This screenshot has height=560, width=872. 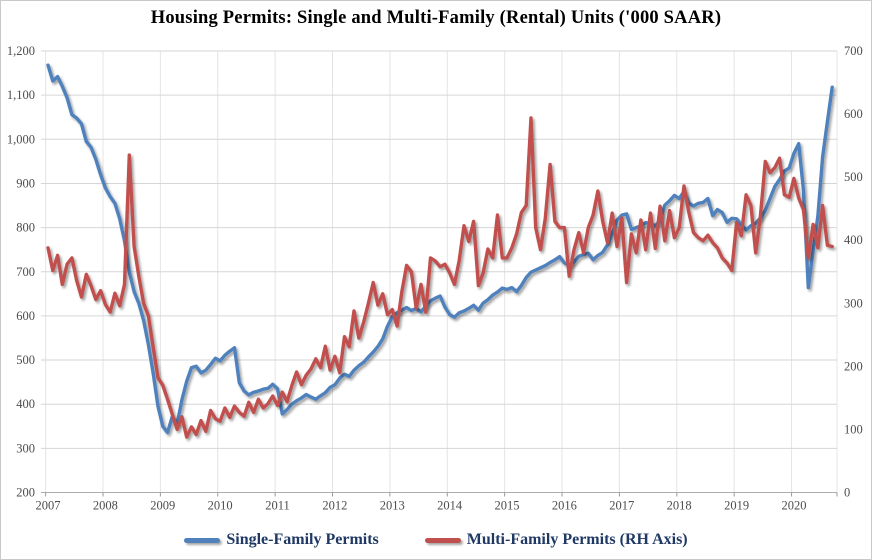 I want to click on left-axis-tick-label: 300, so click(x=25, y=448).